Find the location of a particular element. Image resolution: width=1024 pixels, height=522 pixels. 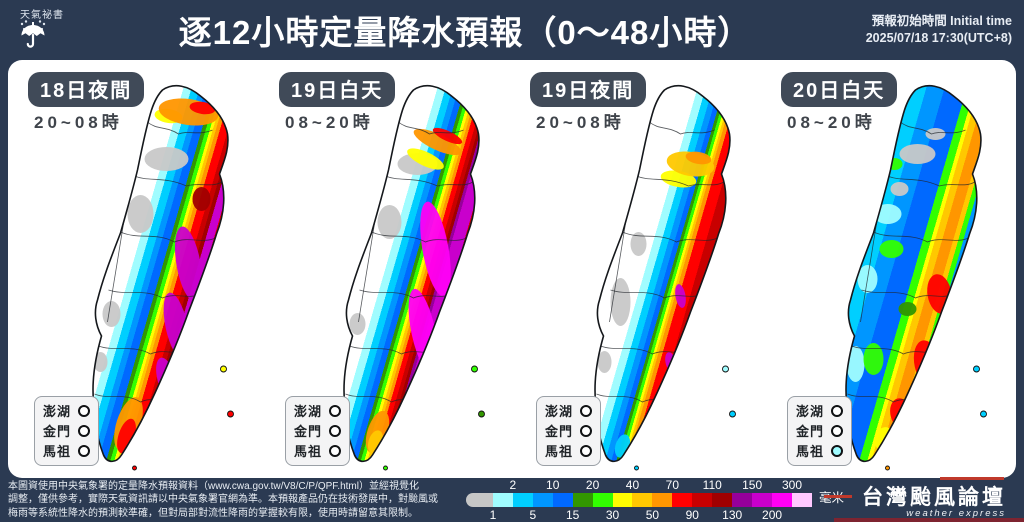

scale-label: 110 is located at coordinates (712, 485).